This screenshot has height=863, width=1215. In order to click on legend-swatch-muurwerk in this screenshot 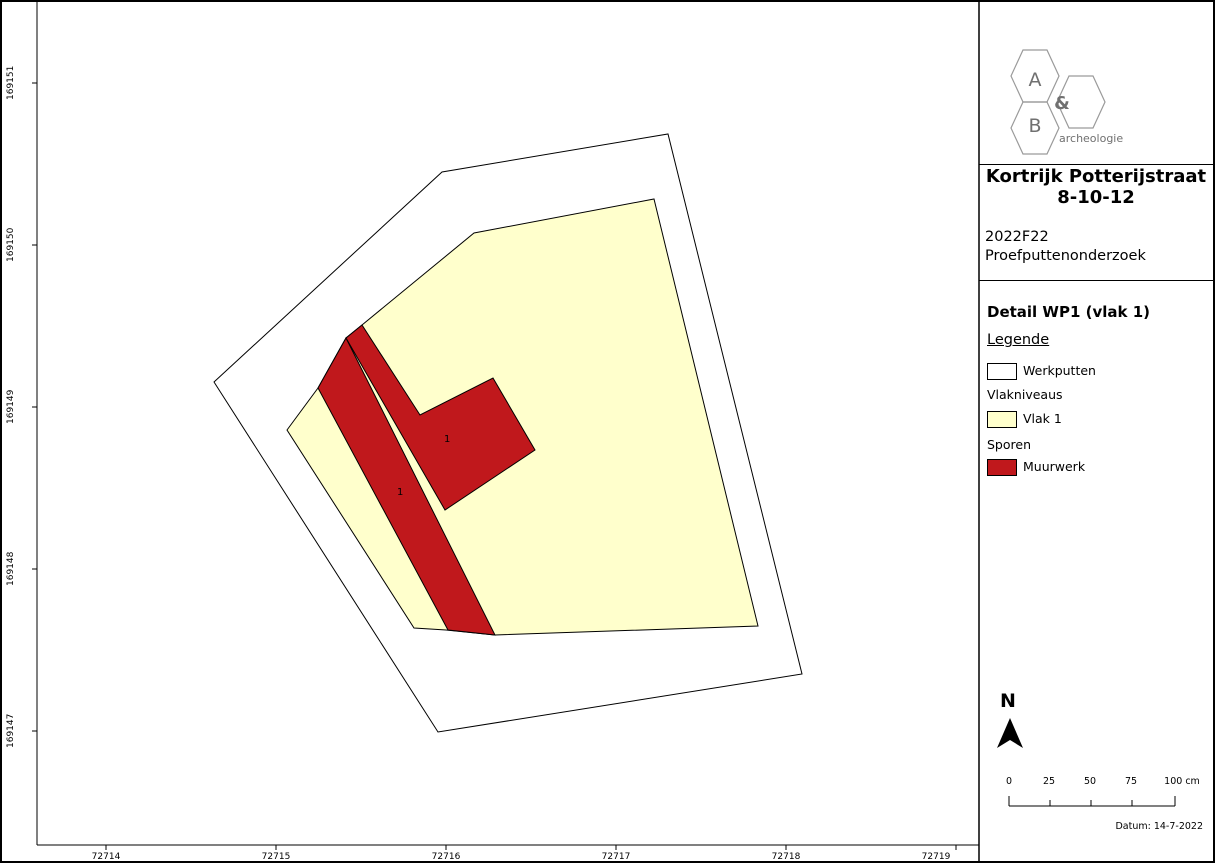, I will do `click(1002, 467)`.